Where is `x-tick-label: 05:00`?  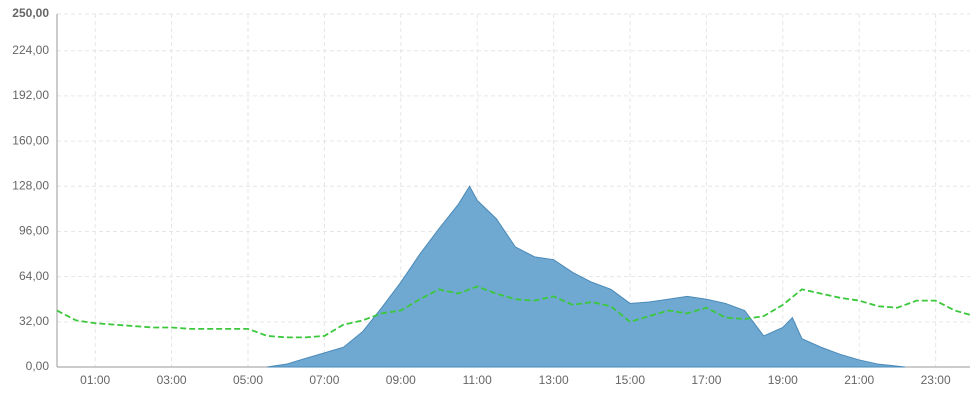
x-tick-label: 05:00 is located at coordinates (248, 380).